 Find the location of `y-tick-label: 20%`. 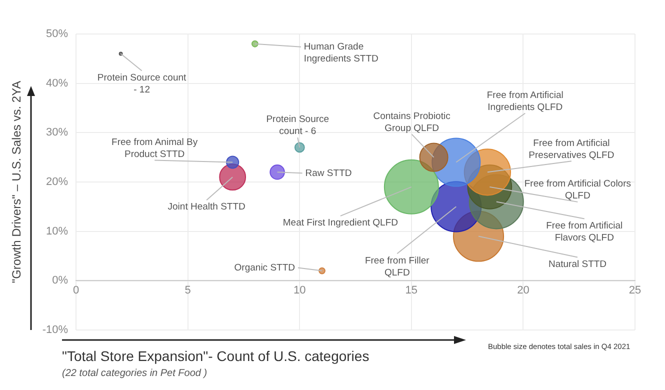

y-tick-label: 20% is located at coordinates (57, 182).